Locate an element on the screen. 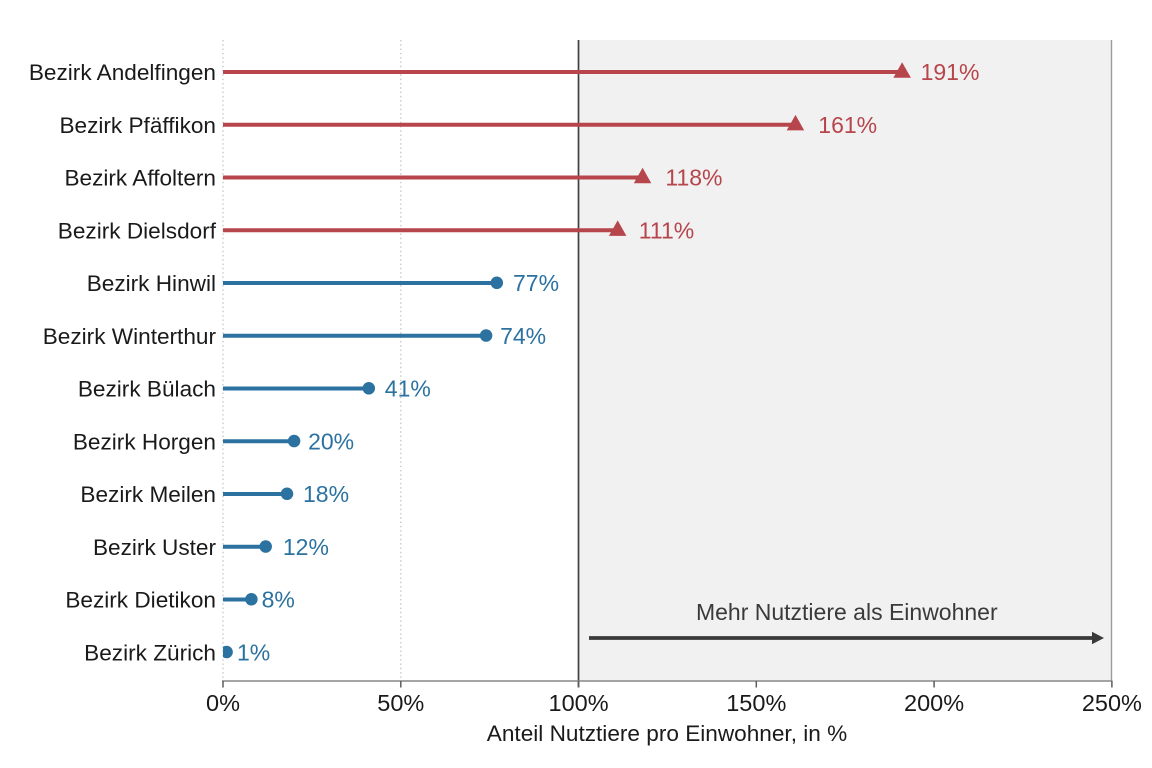  svg-text: Bezirk Meilen is located at coordinates (148, 494).